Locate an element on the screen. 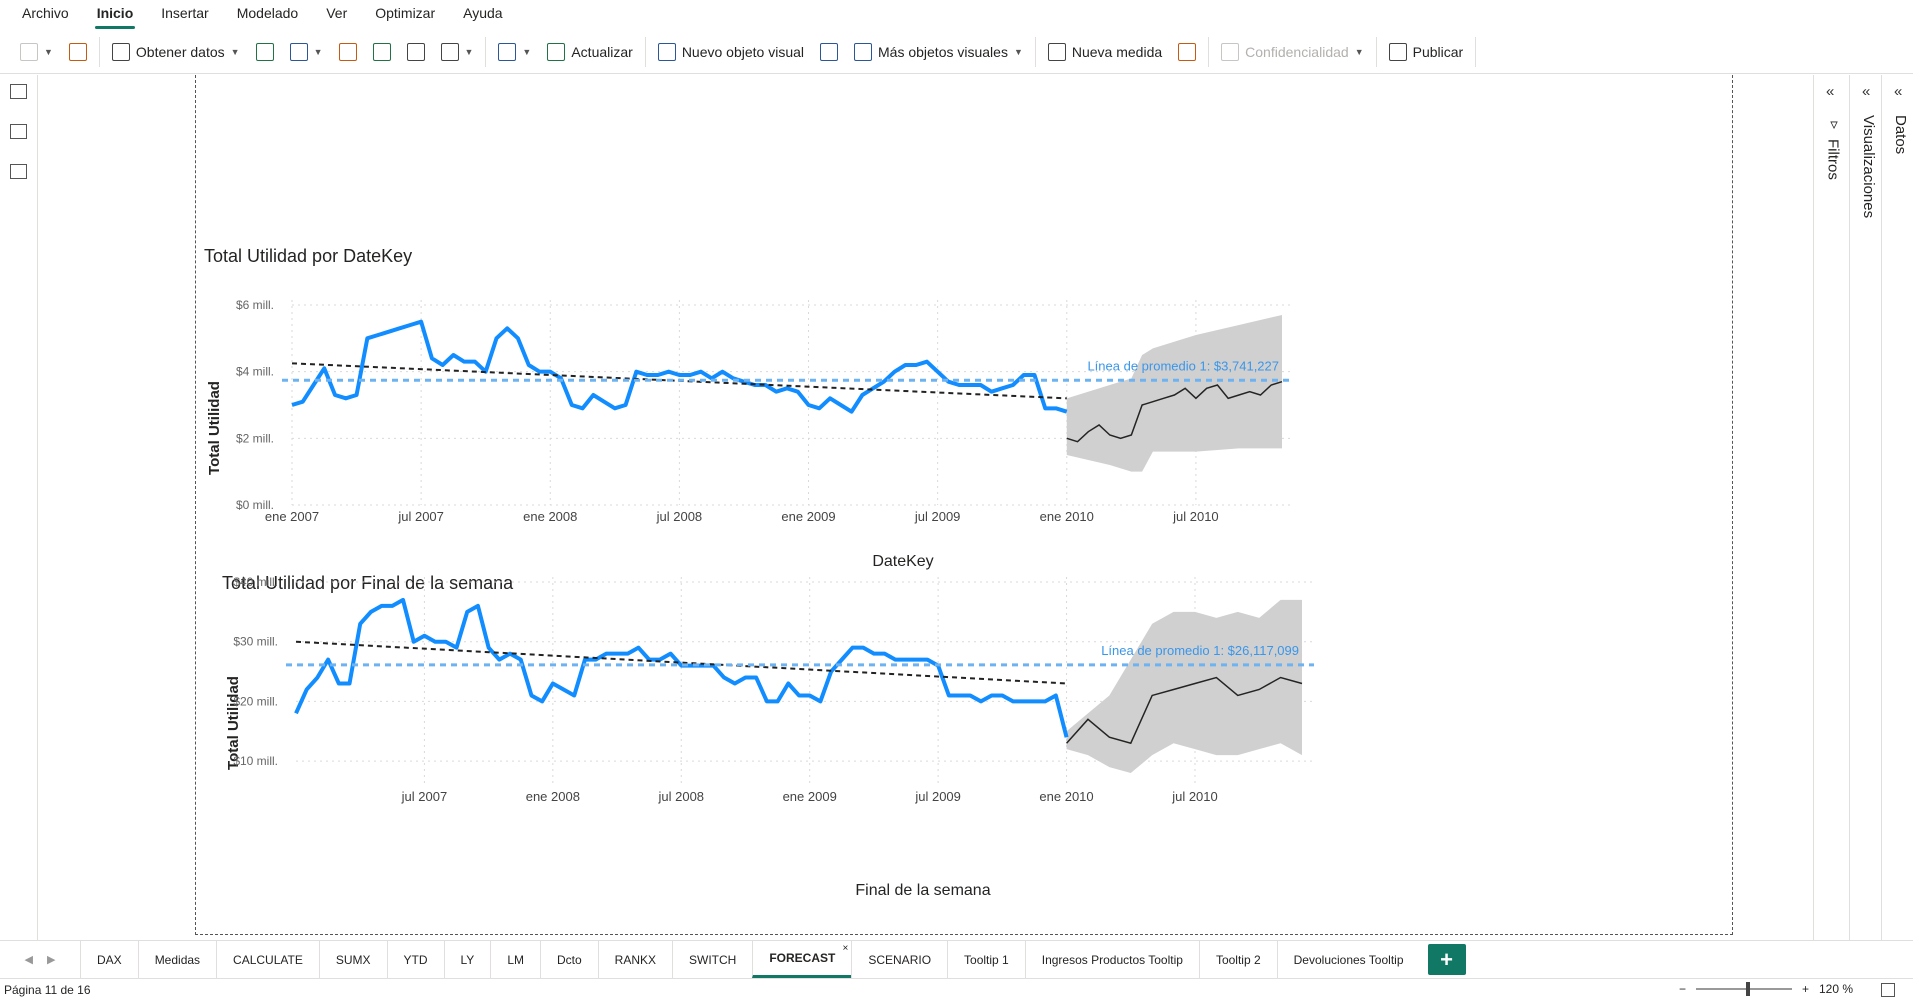 The height and width of the screenshot is (1001, 1913). menu-optimizar: Optimizar is located at coordinates (405, 13).